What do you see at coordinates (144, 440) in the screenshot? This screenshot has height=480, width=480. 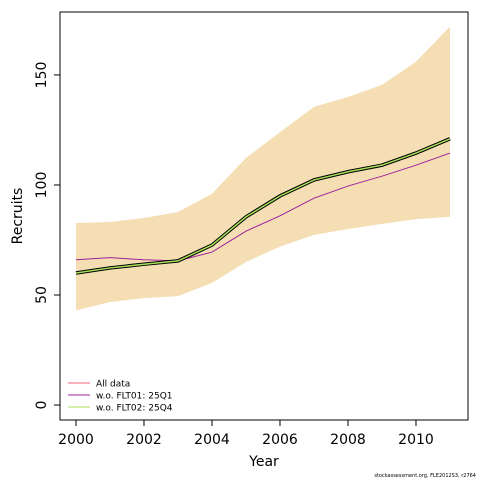 I see `x-tick-label: 2002` at bounding box center [144, 440].